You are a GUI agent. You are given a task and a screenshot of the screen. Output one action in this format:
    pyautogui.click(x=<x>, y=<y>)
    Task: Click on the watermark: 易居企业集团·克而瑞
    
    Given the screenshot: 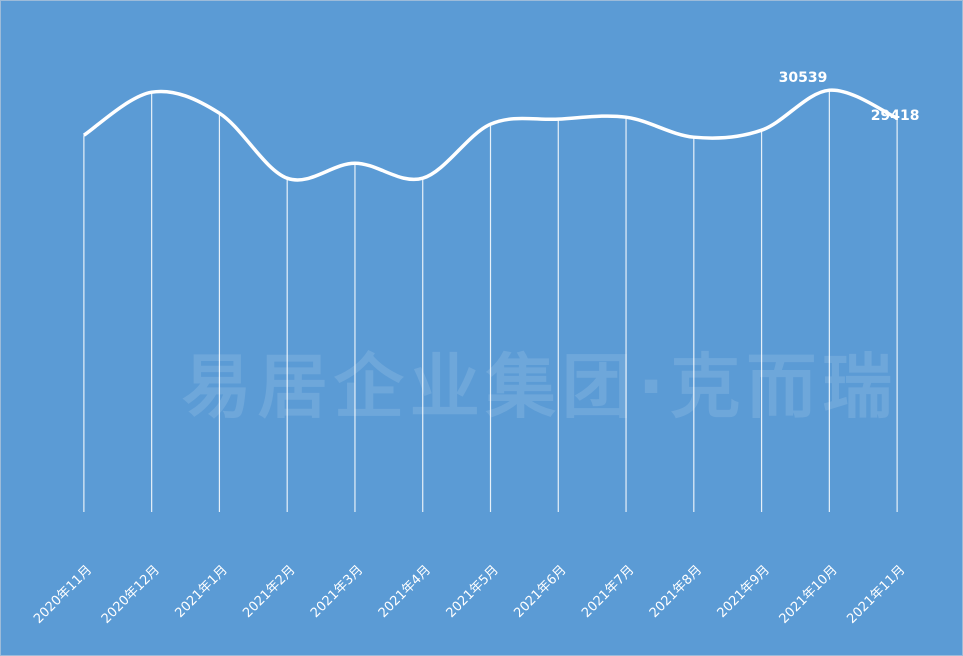 What is the action you would take?
    pyautogui.click(x=540, y=387)
    